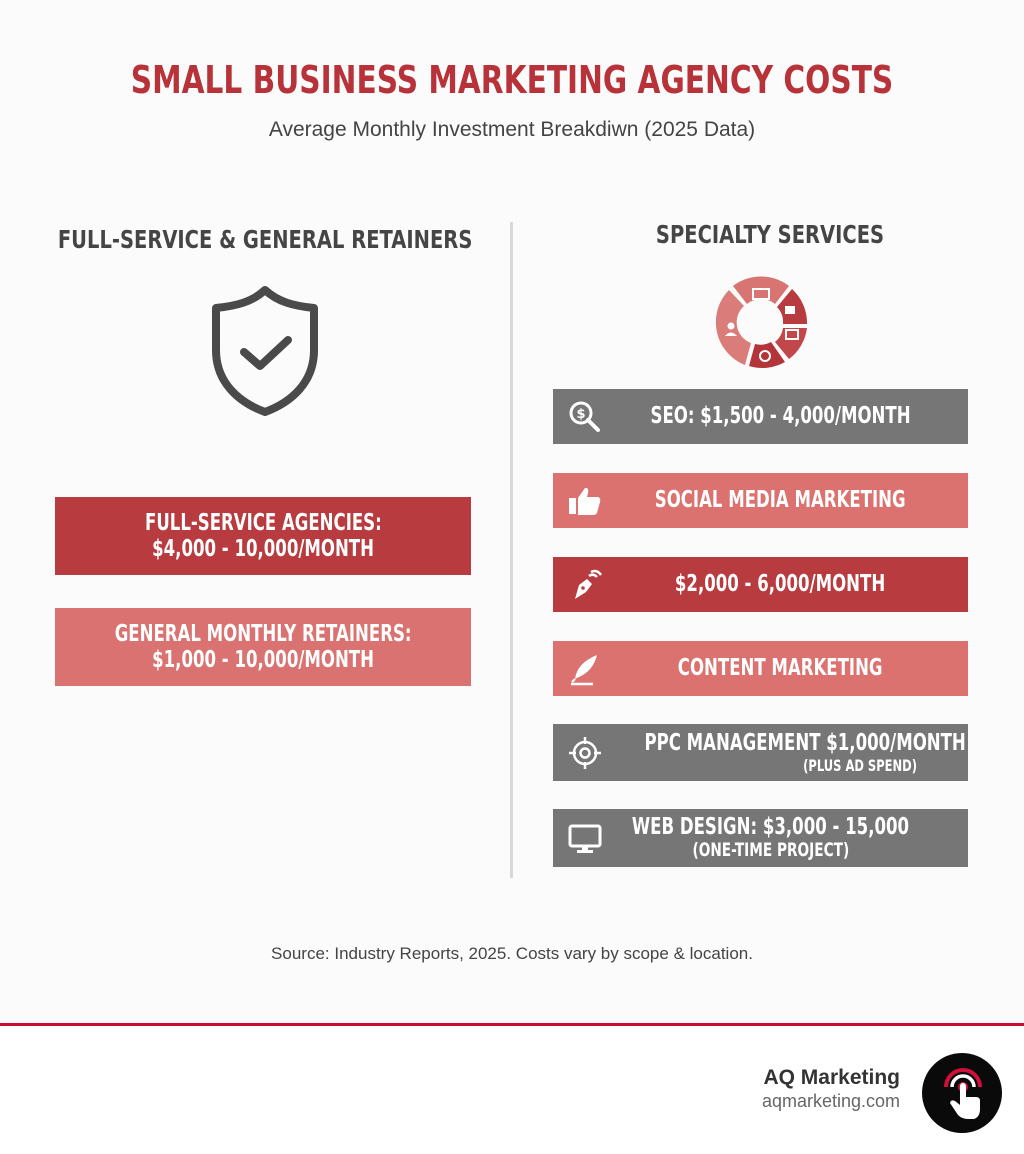 The width and height of the screenshot is (1024, 1154). Describe the element at coordinates (761, 322) in the screenshot. I see `service-ring-icon` at that location.